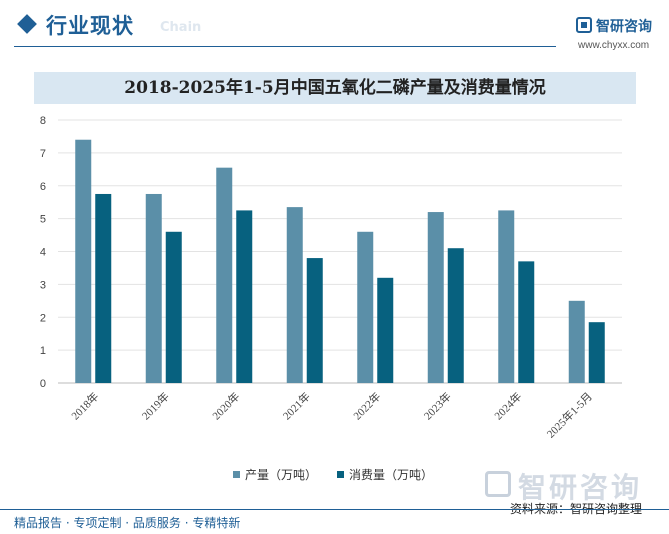 The image size is (669, 534). Describe the element at coordinates (236, 474) in the screenshot. I see `legend-swatch-production` at that location.